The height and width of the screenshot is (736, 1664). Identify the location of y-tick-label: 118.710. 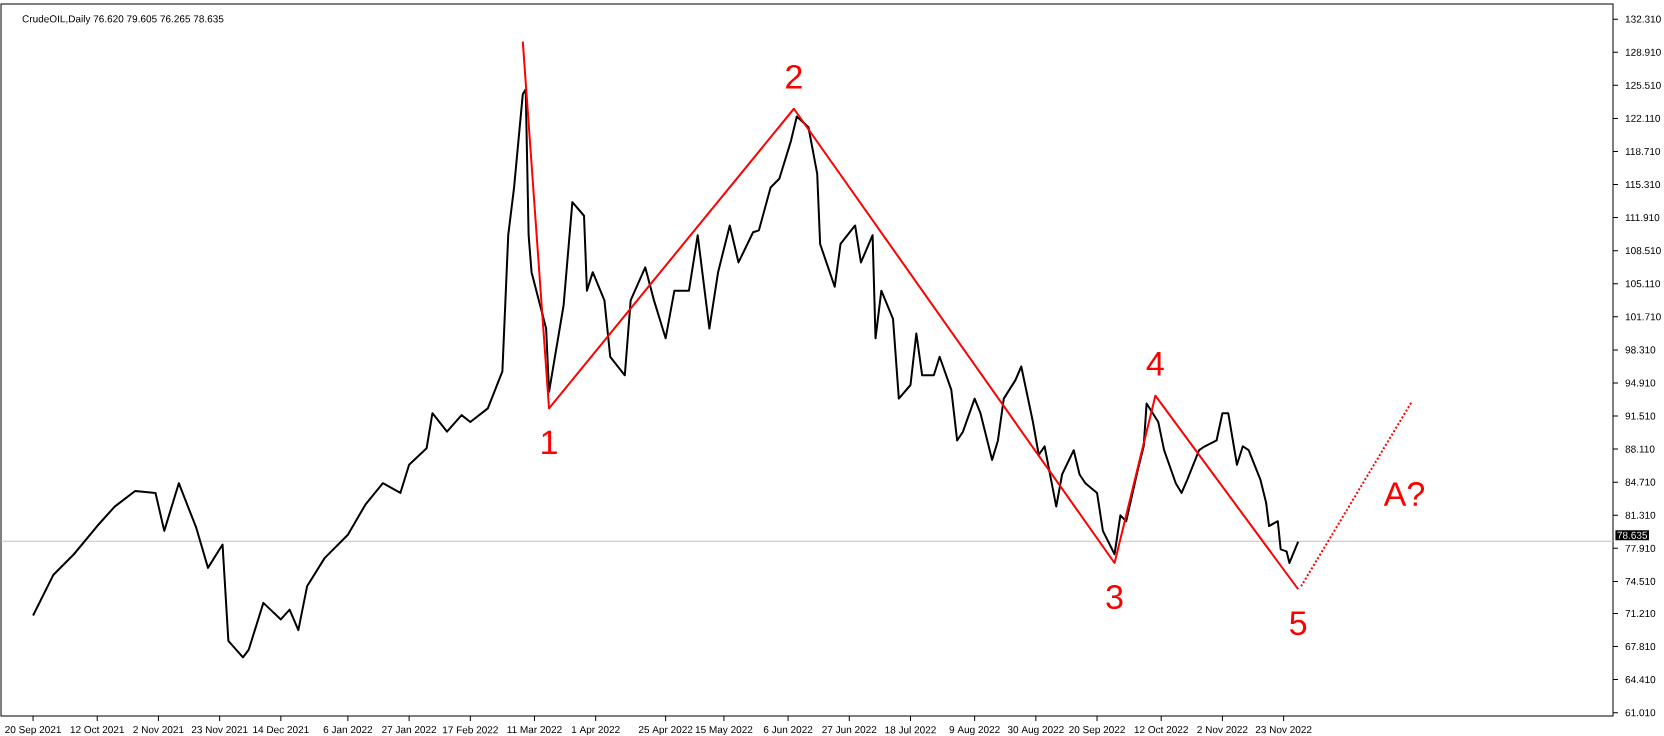
(1643, 151).